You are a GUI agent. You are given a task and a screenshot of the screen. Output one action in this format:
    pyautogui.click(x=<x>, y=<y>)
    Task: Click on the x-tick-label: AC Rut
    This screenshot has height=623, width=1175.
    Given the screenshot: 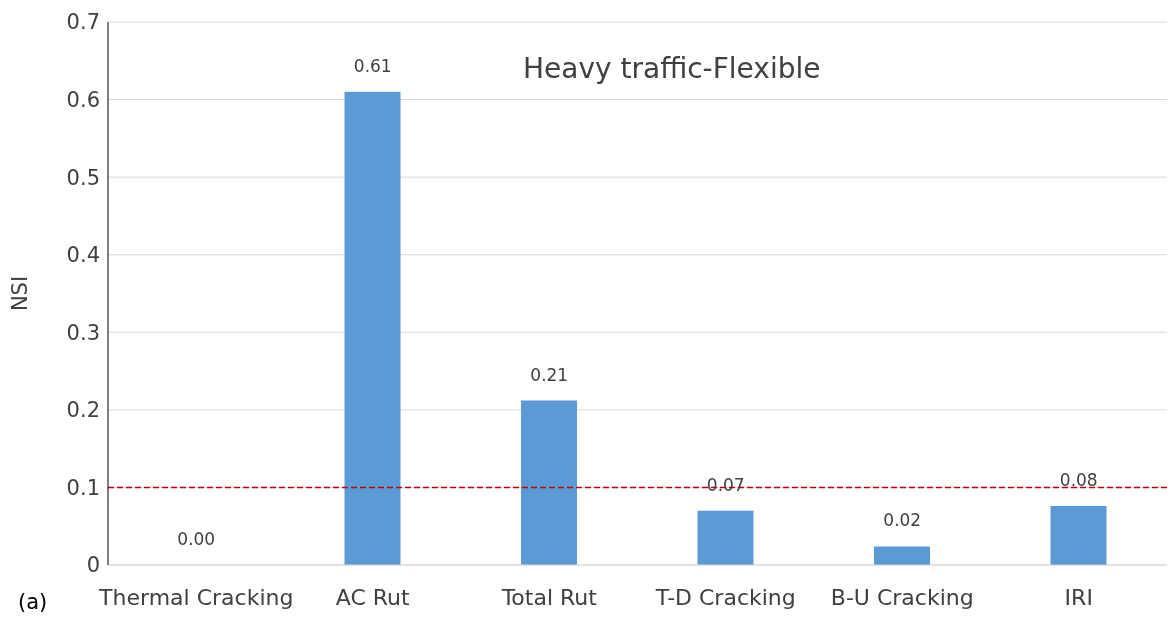 What is the action you would take?
    pyautogui.click(x=373, y=597)
    